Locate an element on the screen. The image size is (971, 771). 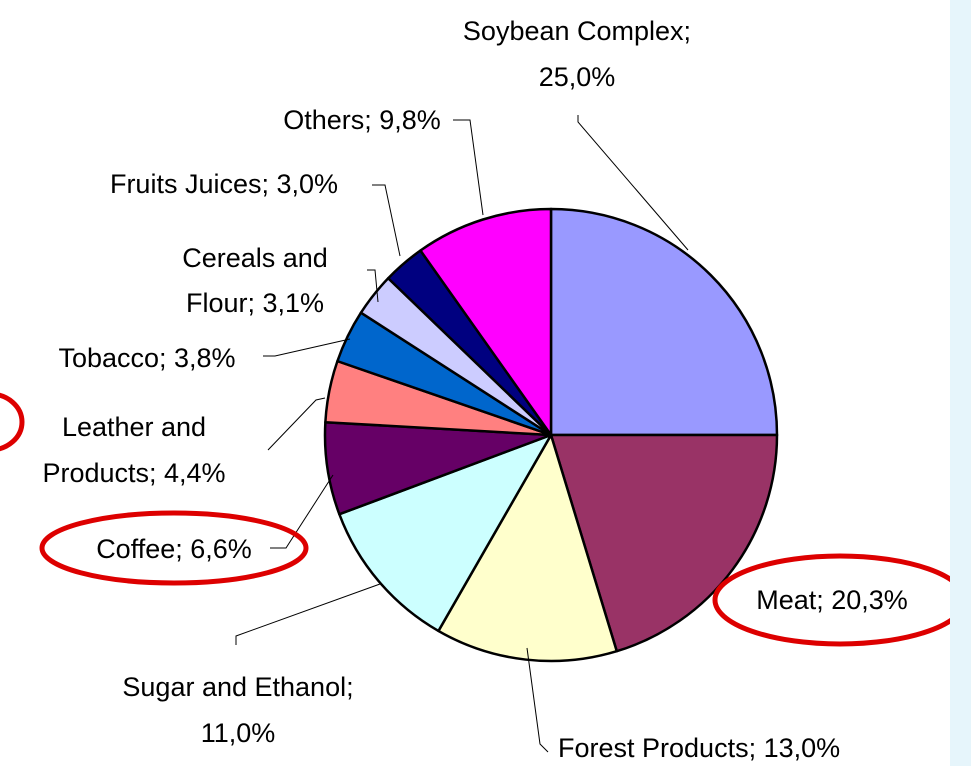
slice-label-sugar-and-ethanol: 11,0% is located at coordinates (238, 733).